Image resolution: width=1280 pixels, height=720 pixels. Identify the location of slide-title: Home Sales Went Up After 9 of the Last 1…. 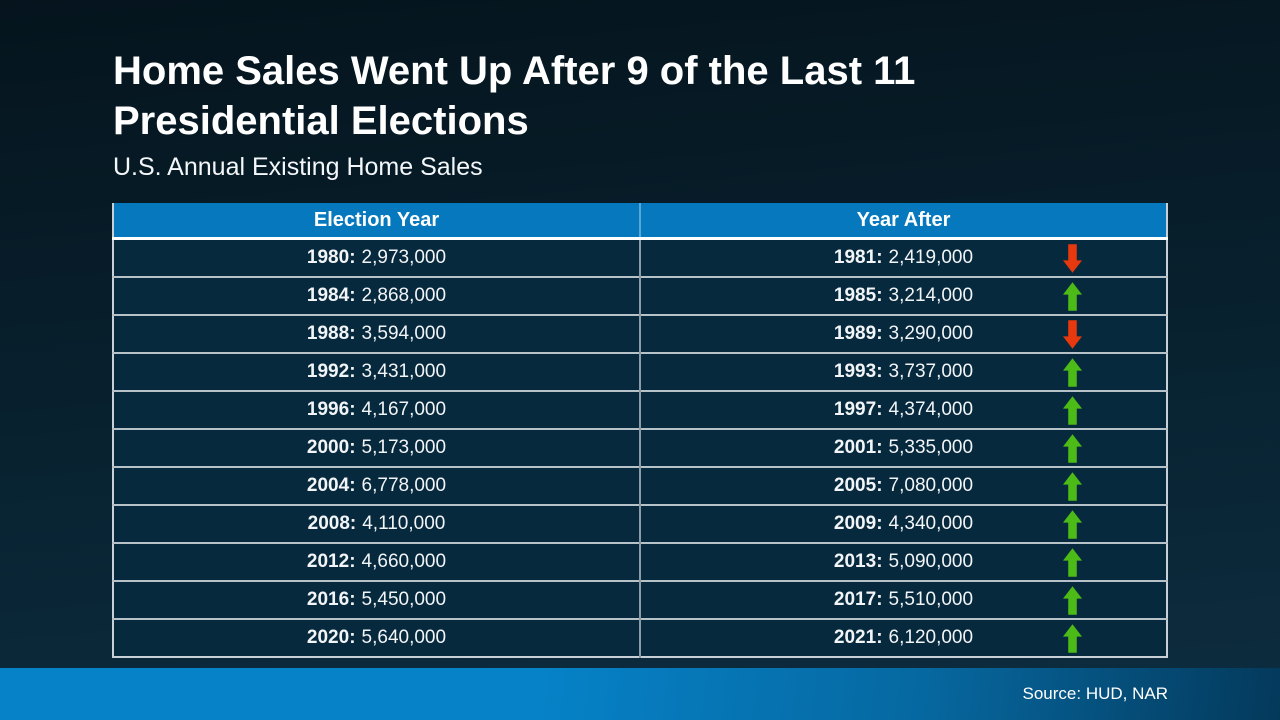
(514, 96).